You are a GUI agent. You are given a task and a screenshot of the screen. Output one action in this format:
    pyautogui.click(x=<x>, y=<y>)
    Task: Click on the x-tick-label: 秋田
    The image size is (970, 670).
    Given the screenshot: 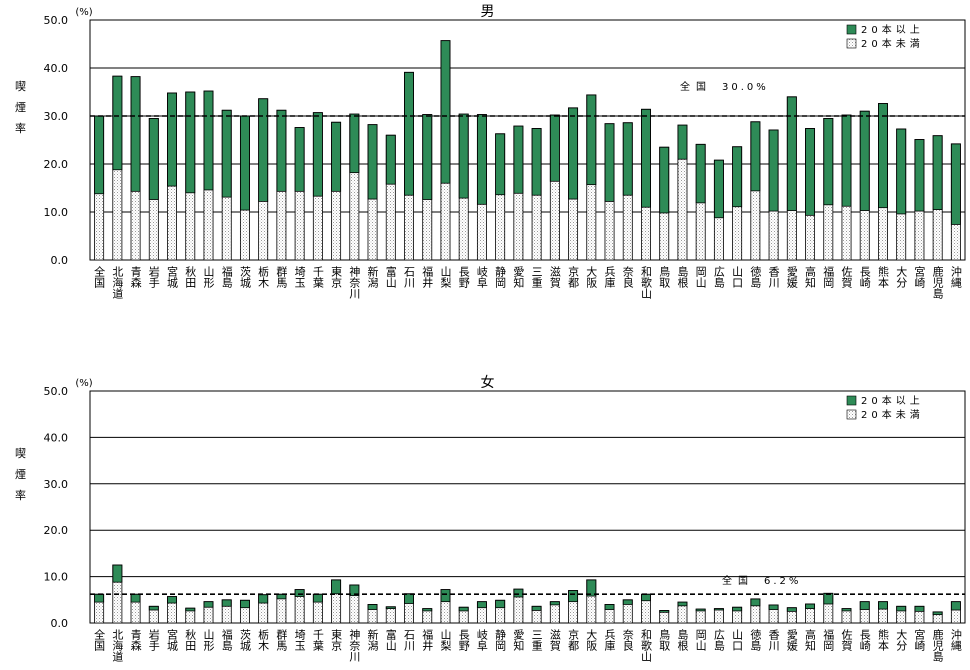 What is the action you would take?
    pyautogui.click(x=190, y=276)
    